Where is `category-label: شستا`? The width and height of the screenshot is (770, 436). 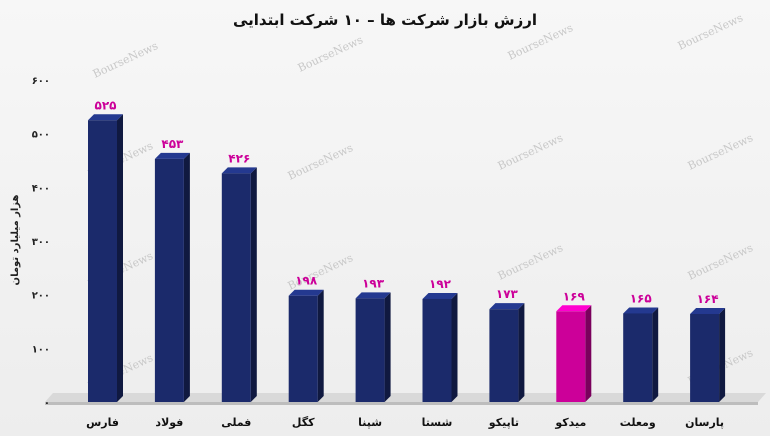
category-label: شستا is located at coordinates (437, 422).